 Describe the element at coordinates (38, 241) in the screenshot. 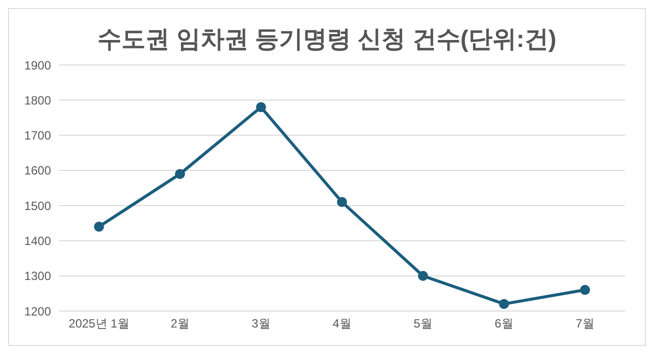

I see `y-tick-label: 1400` at that location.